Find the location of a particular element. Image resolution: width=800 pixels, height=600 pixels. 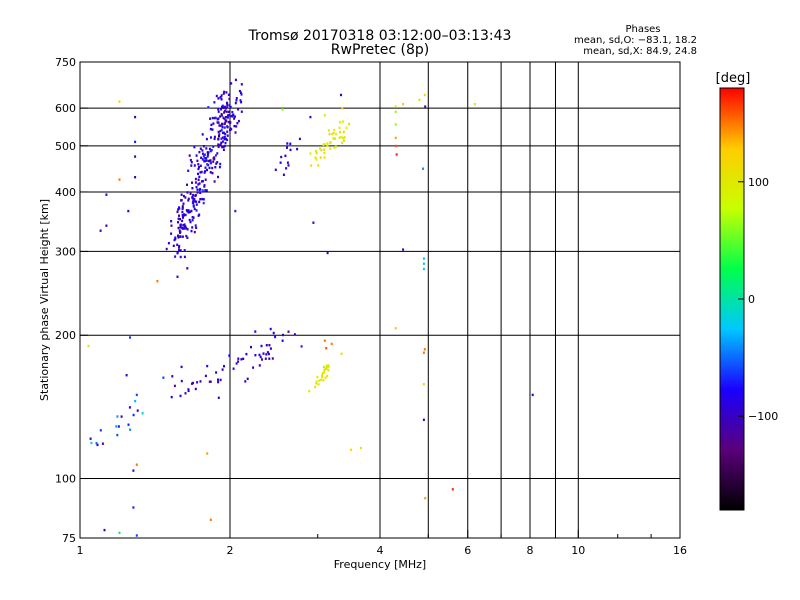

colorbar-label: [deg] is located at coordinates (733, 78).